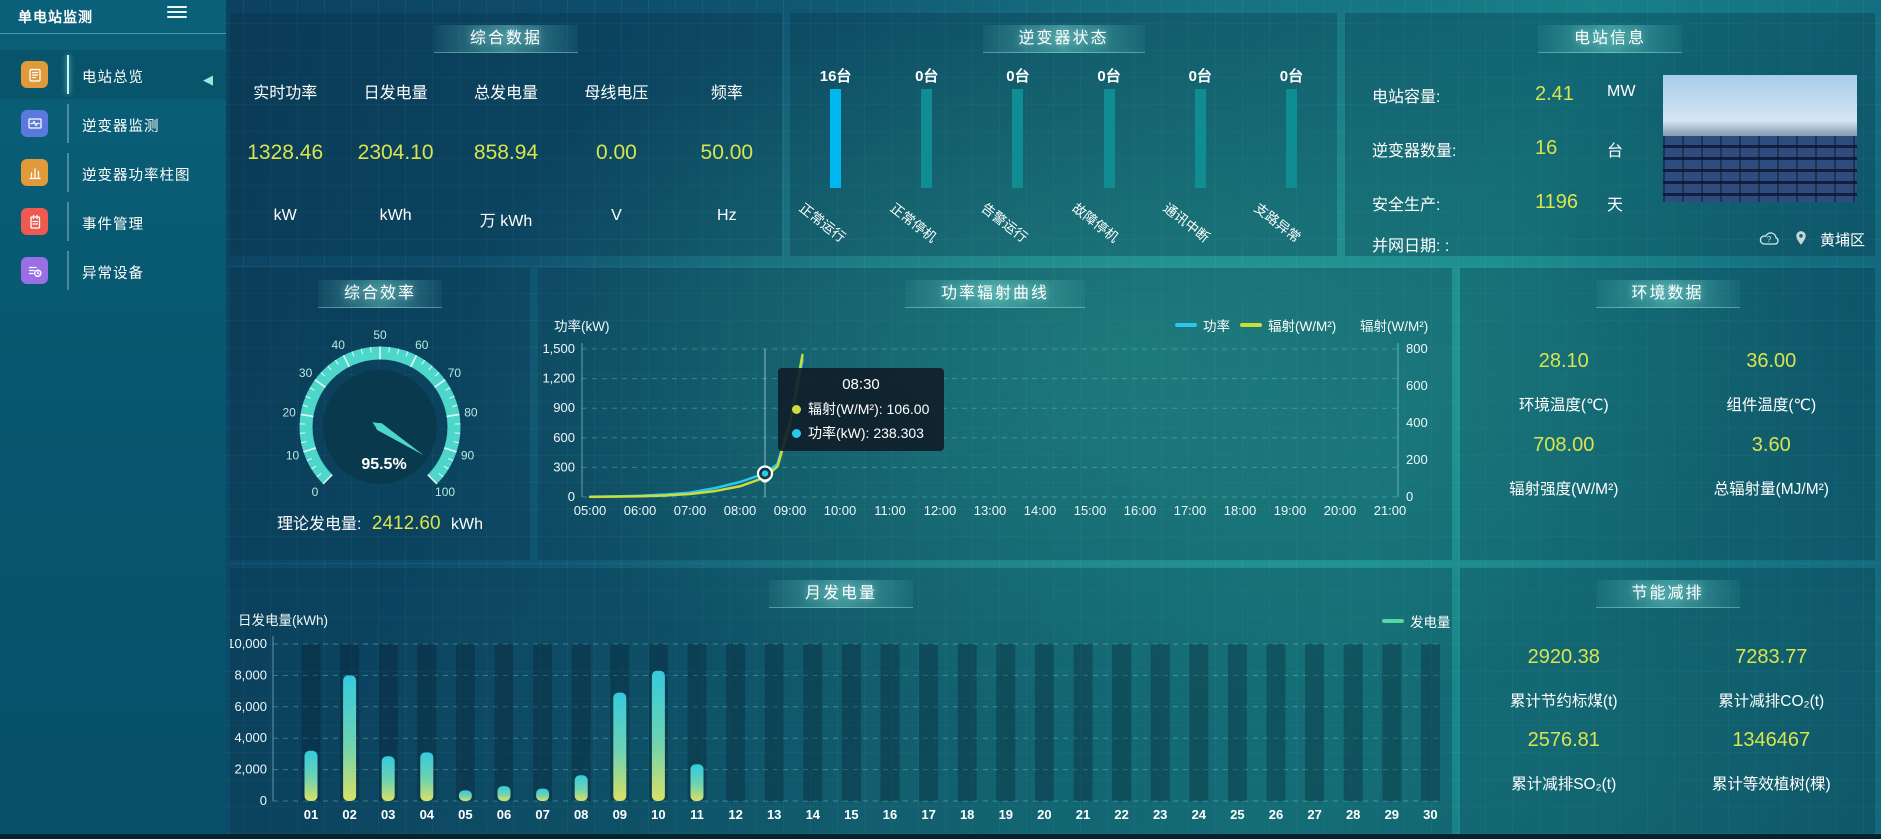 The width and height of the screenshot is (1881, 839). I want to click on sidebar-item-2: 逆变器监测, so click(113, 123).